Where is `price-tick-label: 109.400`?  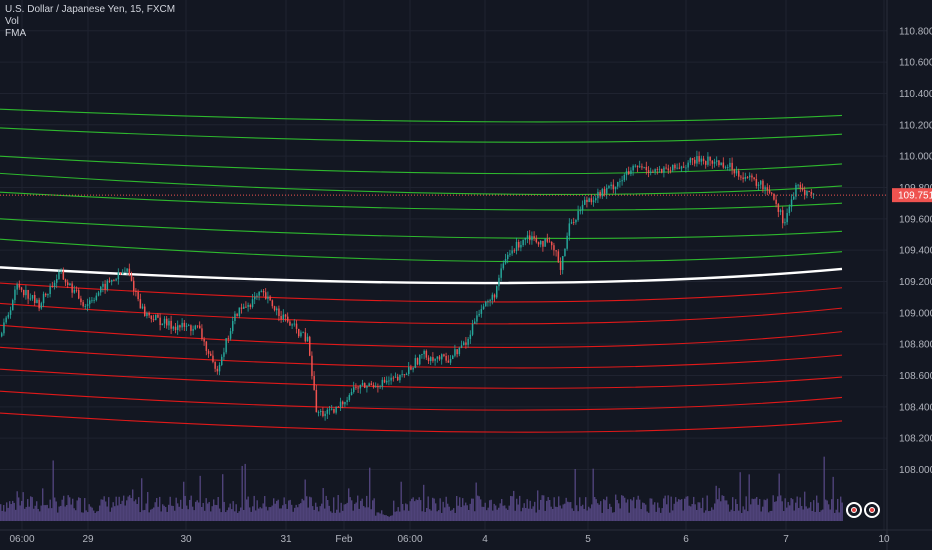 price-tick-label: 109.400 is located at coordinates (915, 251).